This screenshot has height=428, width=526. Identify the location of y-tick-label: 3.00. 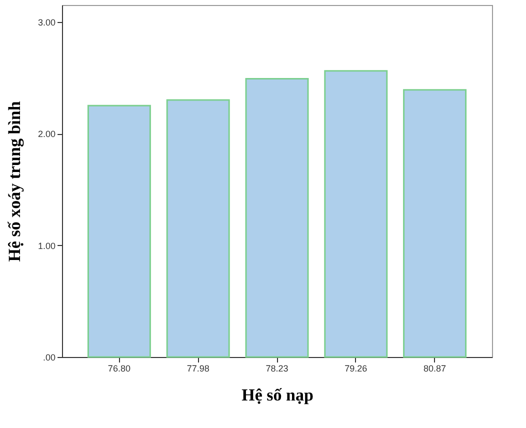
(47, 22).